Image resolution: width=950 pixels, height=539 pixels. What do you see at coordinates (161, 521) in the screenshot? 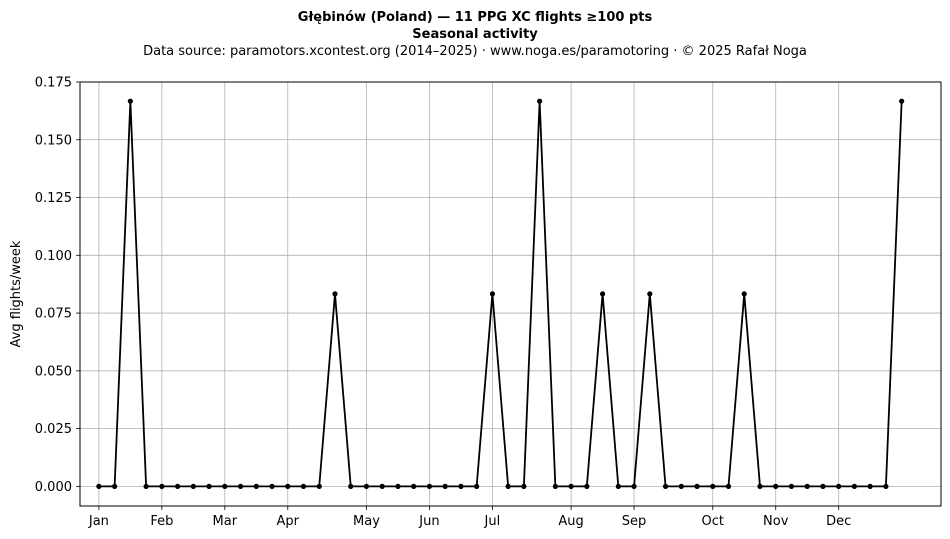
I see `x-tick-label: Feb` at bounding box center [161, 521].